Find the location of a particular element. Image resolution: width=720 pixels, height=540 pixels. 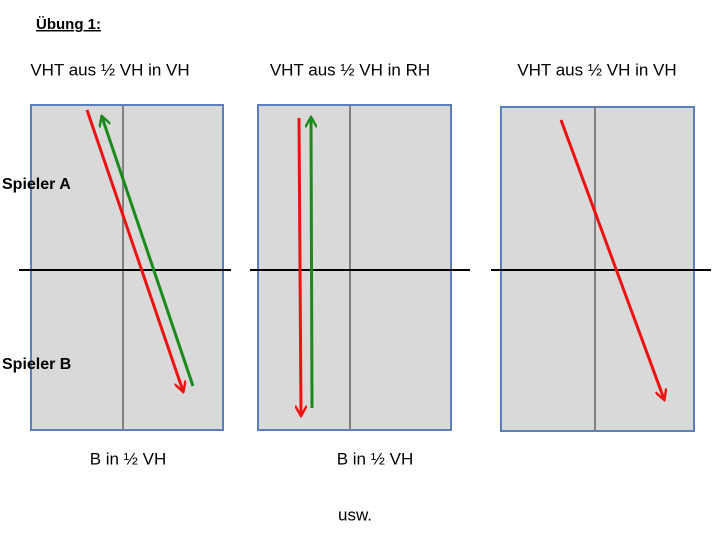

player-label: Spieler A is located at coordinates (36, 184).